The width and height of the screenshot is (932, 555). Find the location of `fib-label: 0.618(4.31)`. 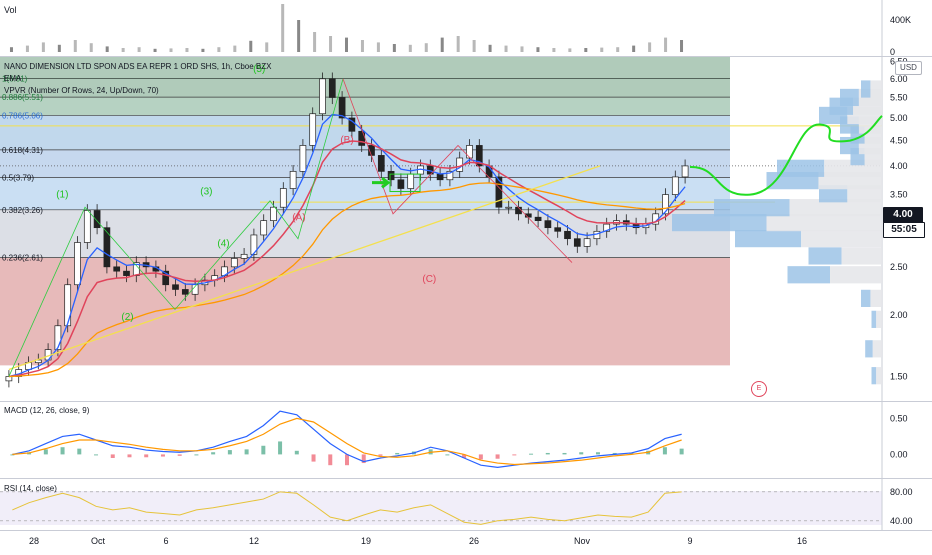

fib-label: 0.618(4.31) is located at coordinates (22, 150).